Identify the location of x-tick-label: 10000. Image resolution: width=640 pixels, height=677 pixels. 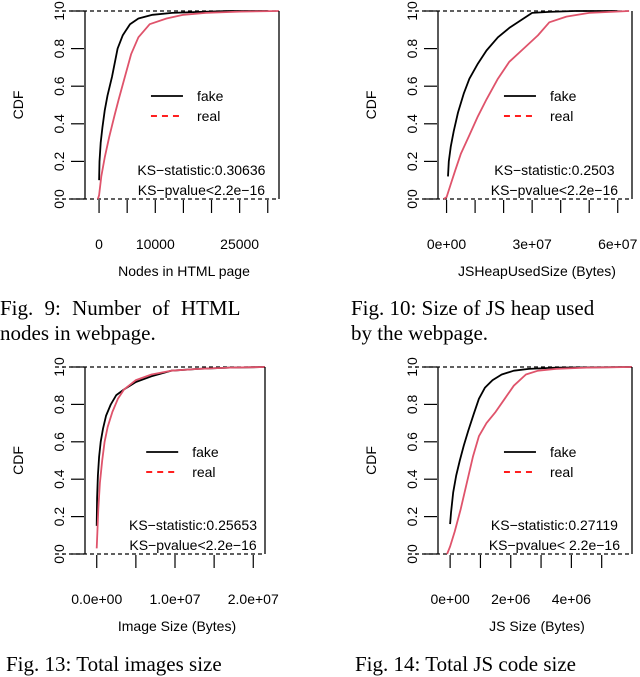
(155, 244).